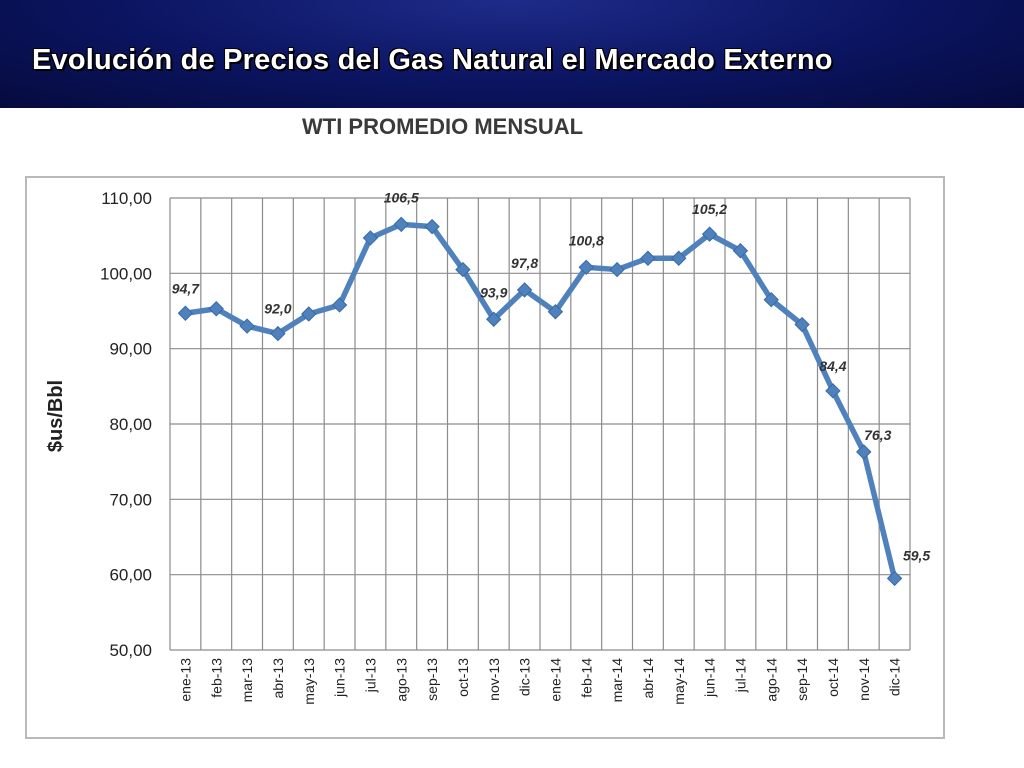 Image resolution: width=1024 pixels, height=768 pixels. What do you see at coordinates (370, 675) in the screenshot?
I see `x-tick-label: jul-13` at bounding box center [370, 675].